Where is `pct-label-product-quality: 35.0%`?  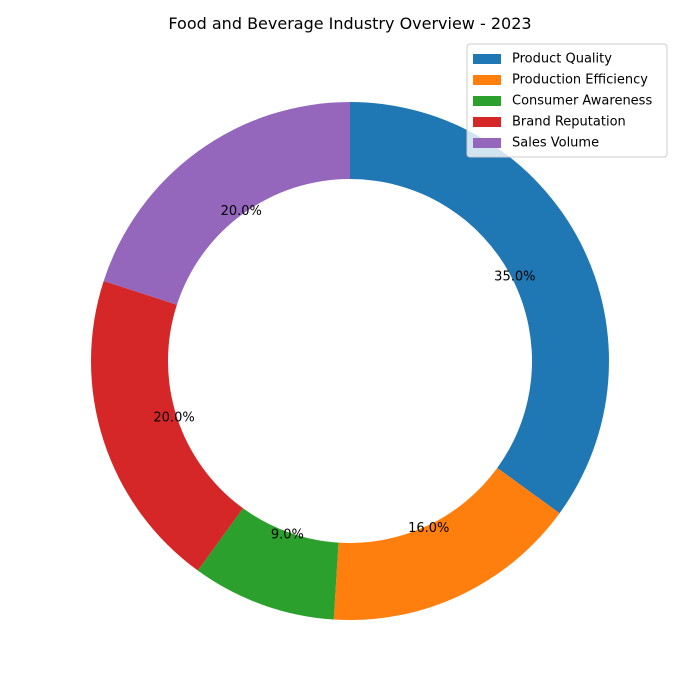
pct-label-product-quality: 35.0% is located at coordinates (514, 277).